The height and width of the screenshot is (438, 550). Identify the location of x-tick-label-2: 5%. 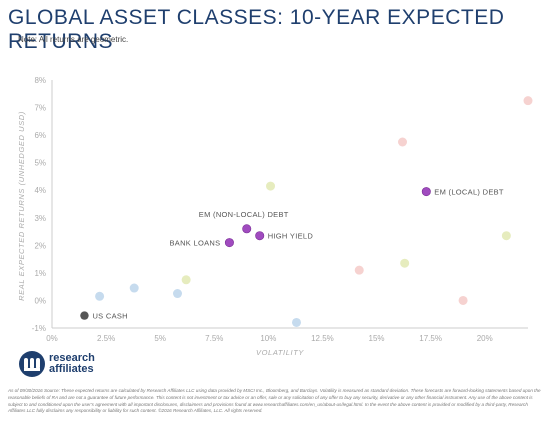
(160, 338).